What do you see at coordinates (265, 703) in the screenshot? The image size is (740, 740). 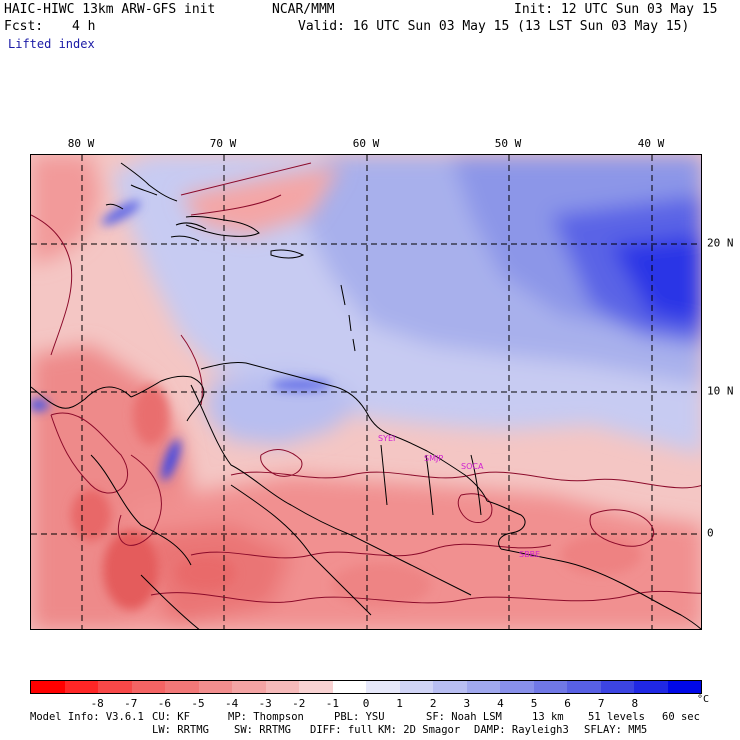 I see `colorbar-tick-label: -3` at bounding box center [265, 703].